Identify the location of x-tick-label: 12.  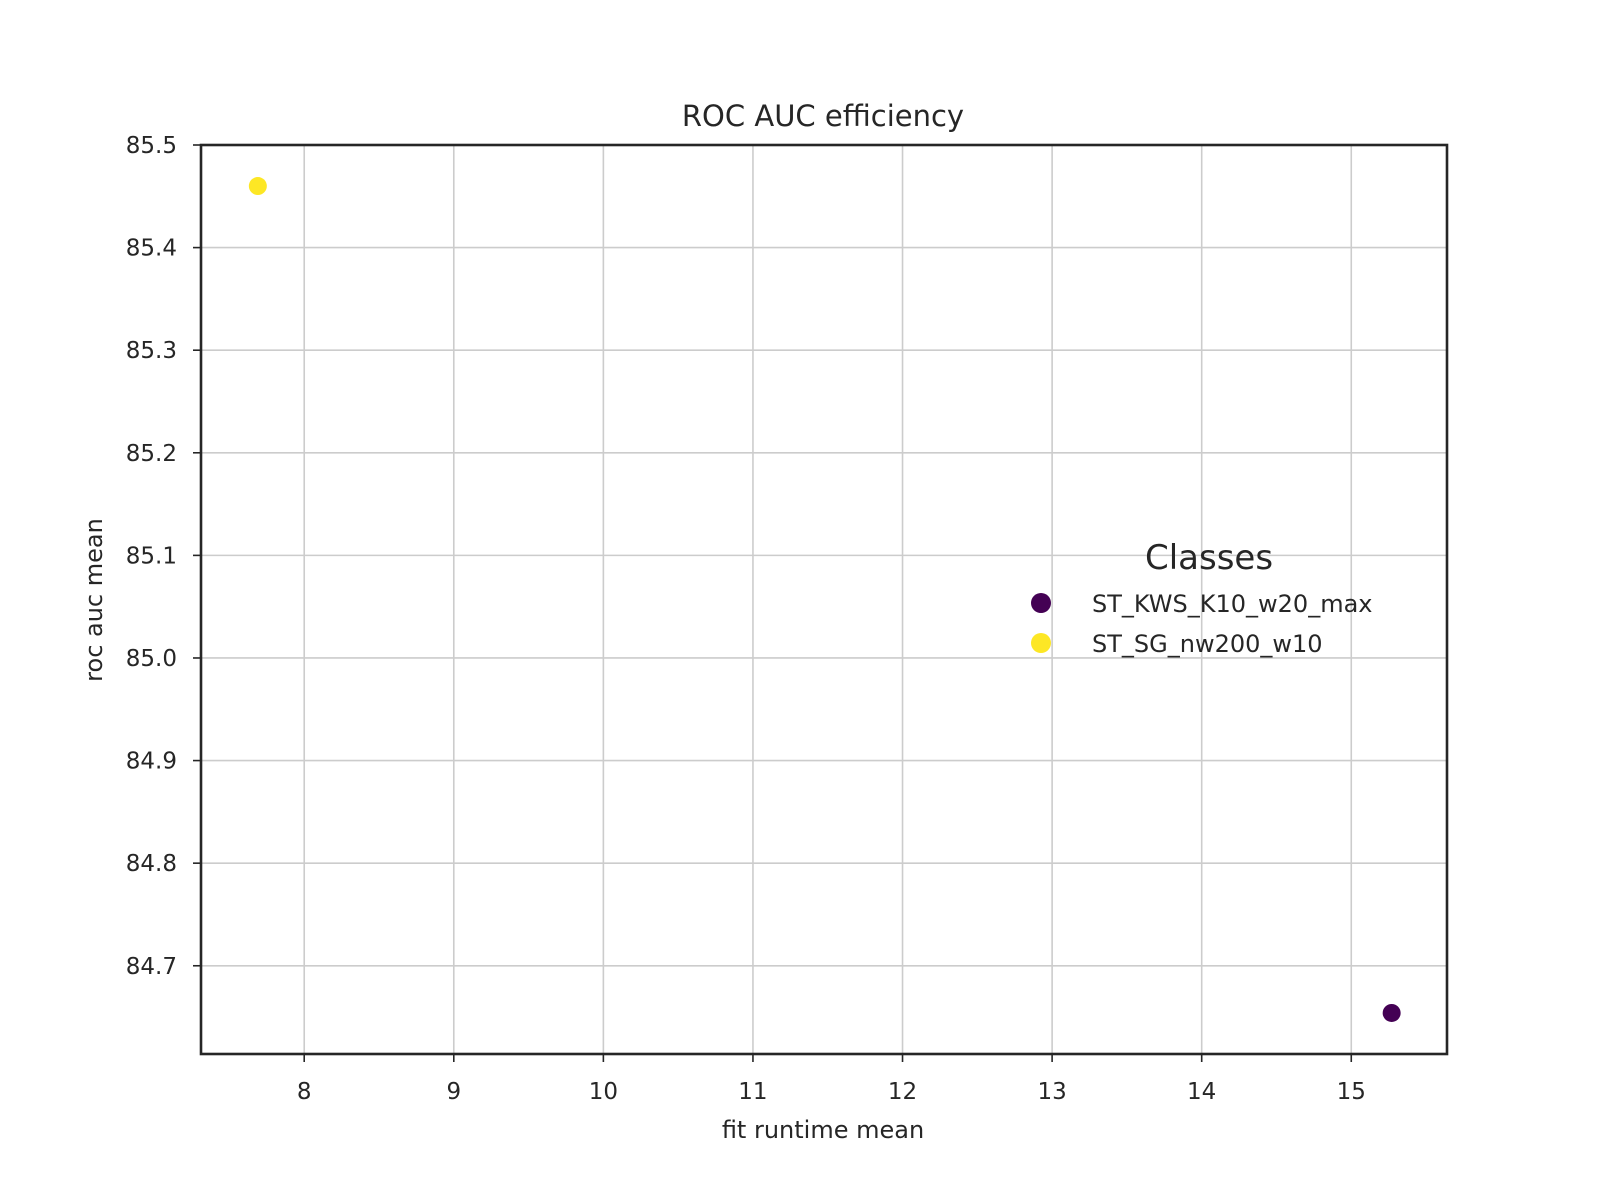
(902, 1092).